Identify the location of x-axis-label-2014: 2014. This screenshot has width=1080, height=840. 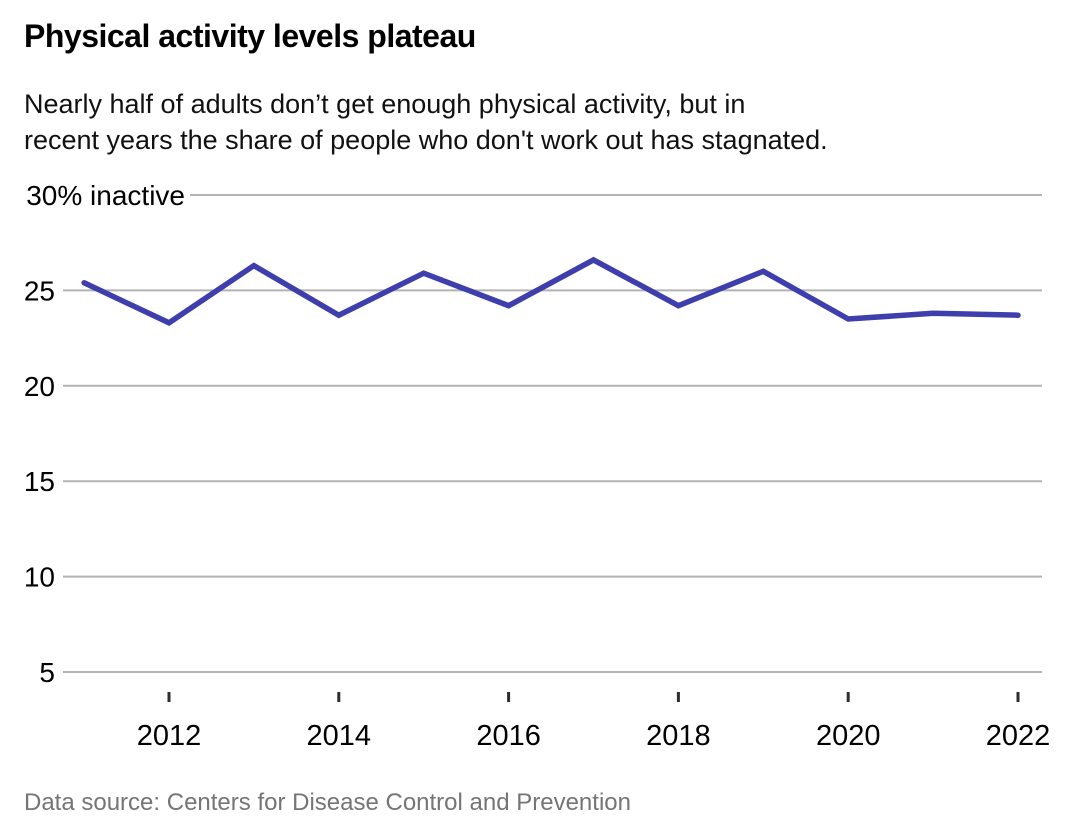
(339, 736).